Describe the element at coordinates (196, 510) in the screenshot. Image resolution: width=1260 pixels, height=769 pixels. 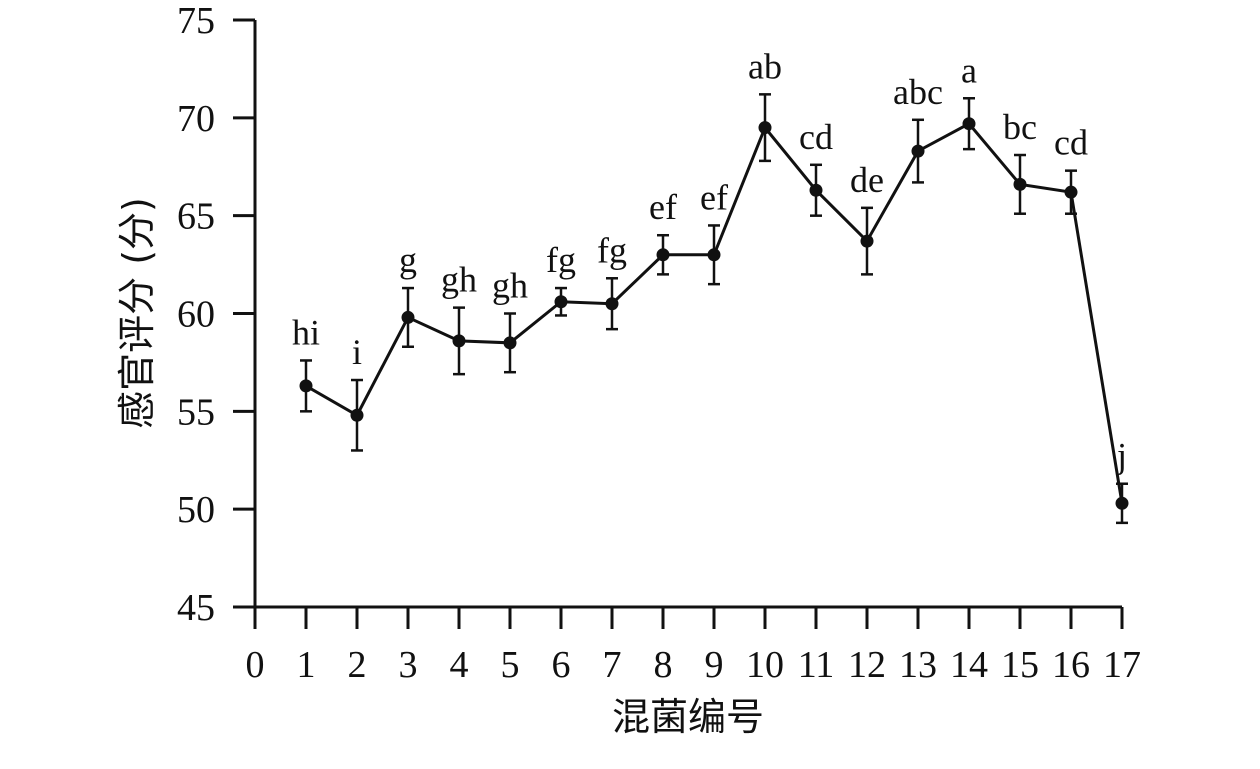
I see `y-tick-label: 50` at that location.